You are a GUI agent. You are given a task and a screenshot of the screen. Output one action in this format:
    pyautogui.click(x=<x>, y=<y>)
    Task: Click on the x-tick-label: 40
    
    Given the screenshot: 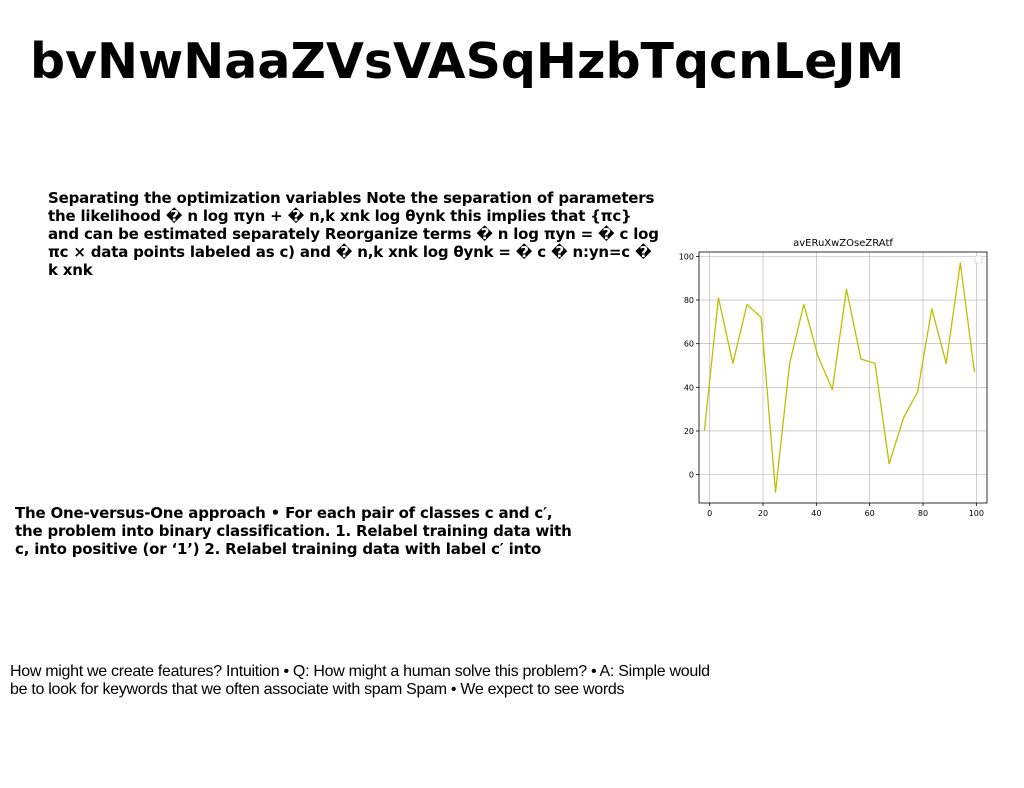 What is the action you would take?
    pyautogui.click(x=816, y=513)
    